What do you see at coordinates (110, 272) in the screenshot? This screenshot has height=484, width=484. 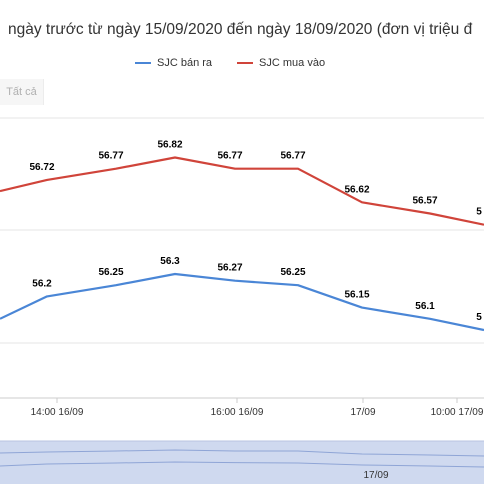 I see `data-label-0-2: 56.25` at bounding box center [110, 272].